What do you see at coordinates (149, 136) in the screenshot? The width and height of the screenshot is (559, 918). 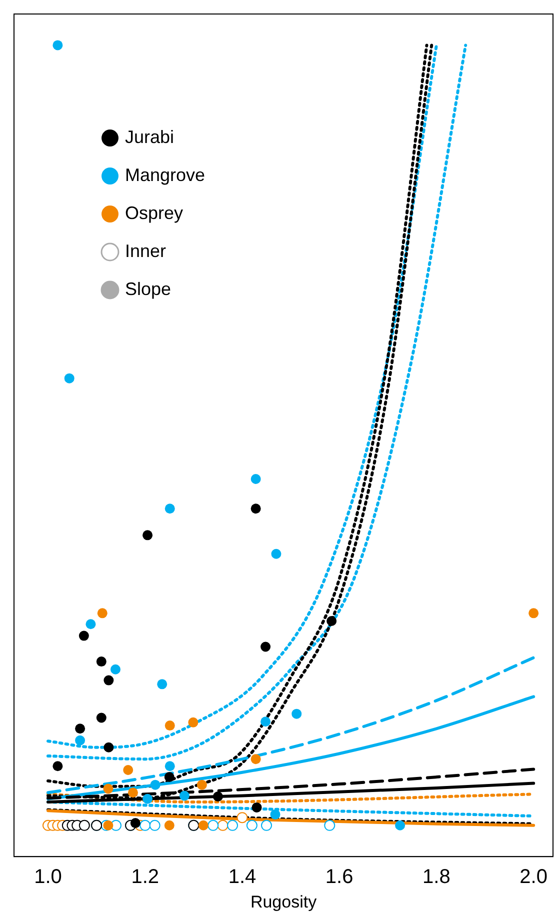 I see `legend-label: Jurabi` at bounding box center [149, 136].